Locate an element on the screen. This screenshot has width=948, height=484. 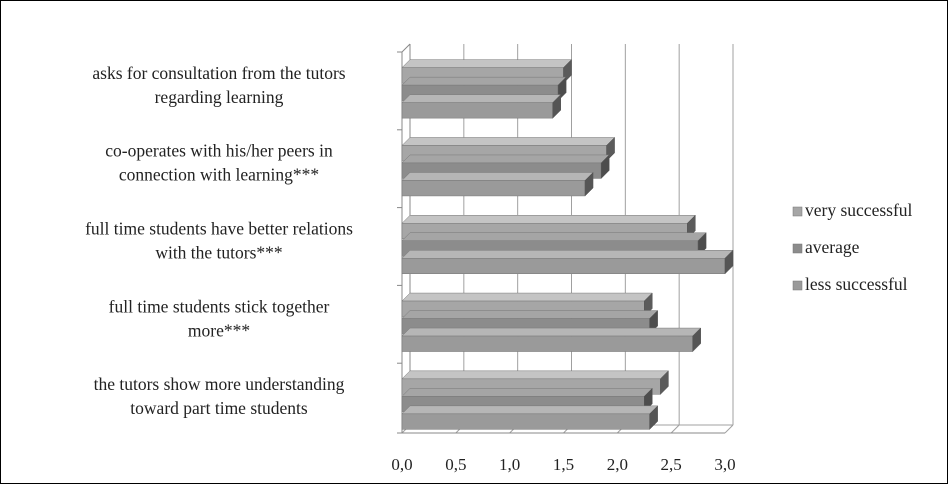
category-label: with the tutors*** is located at coordinates (218, 253).